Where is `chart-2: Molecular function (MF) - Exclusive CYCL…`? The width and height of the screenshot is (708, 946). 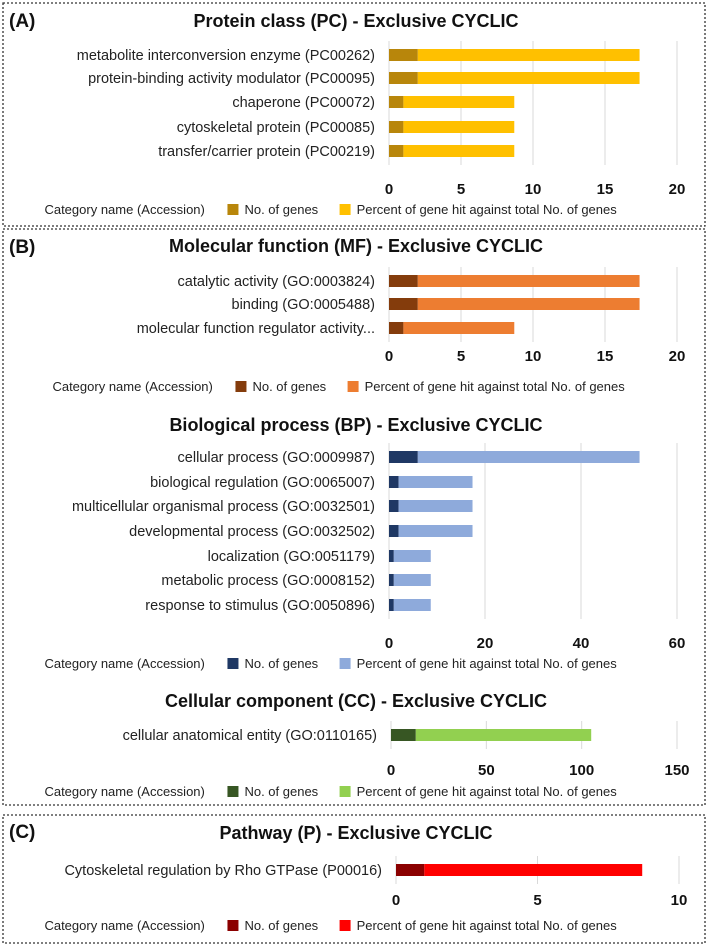 chart-2: Molecular function (MF) - Exclusive CYCL… is located at coordinates (368, 315).